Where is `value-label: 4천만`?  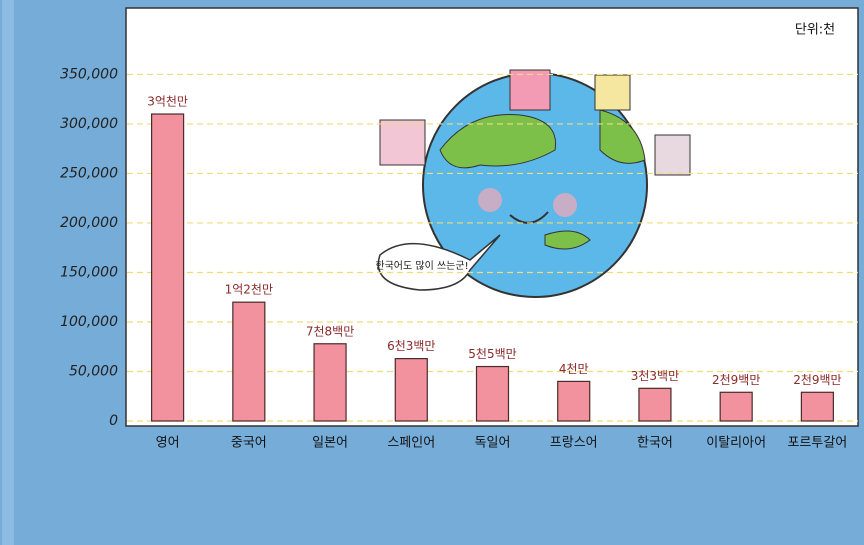 value-label: 4천만 is located at coordinates (574, 368).